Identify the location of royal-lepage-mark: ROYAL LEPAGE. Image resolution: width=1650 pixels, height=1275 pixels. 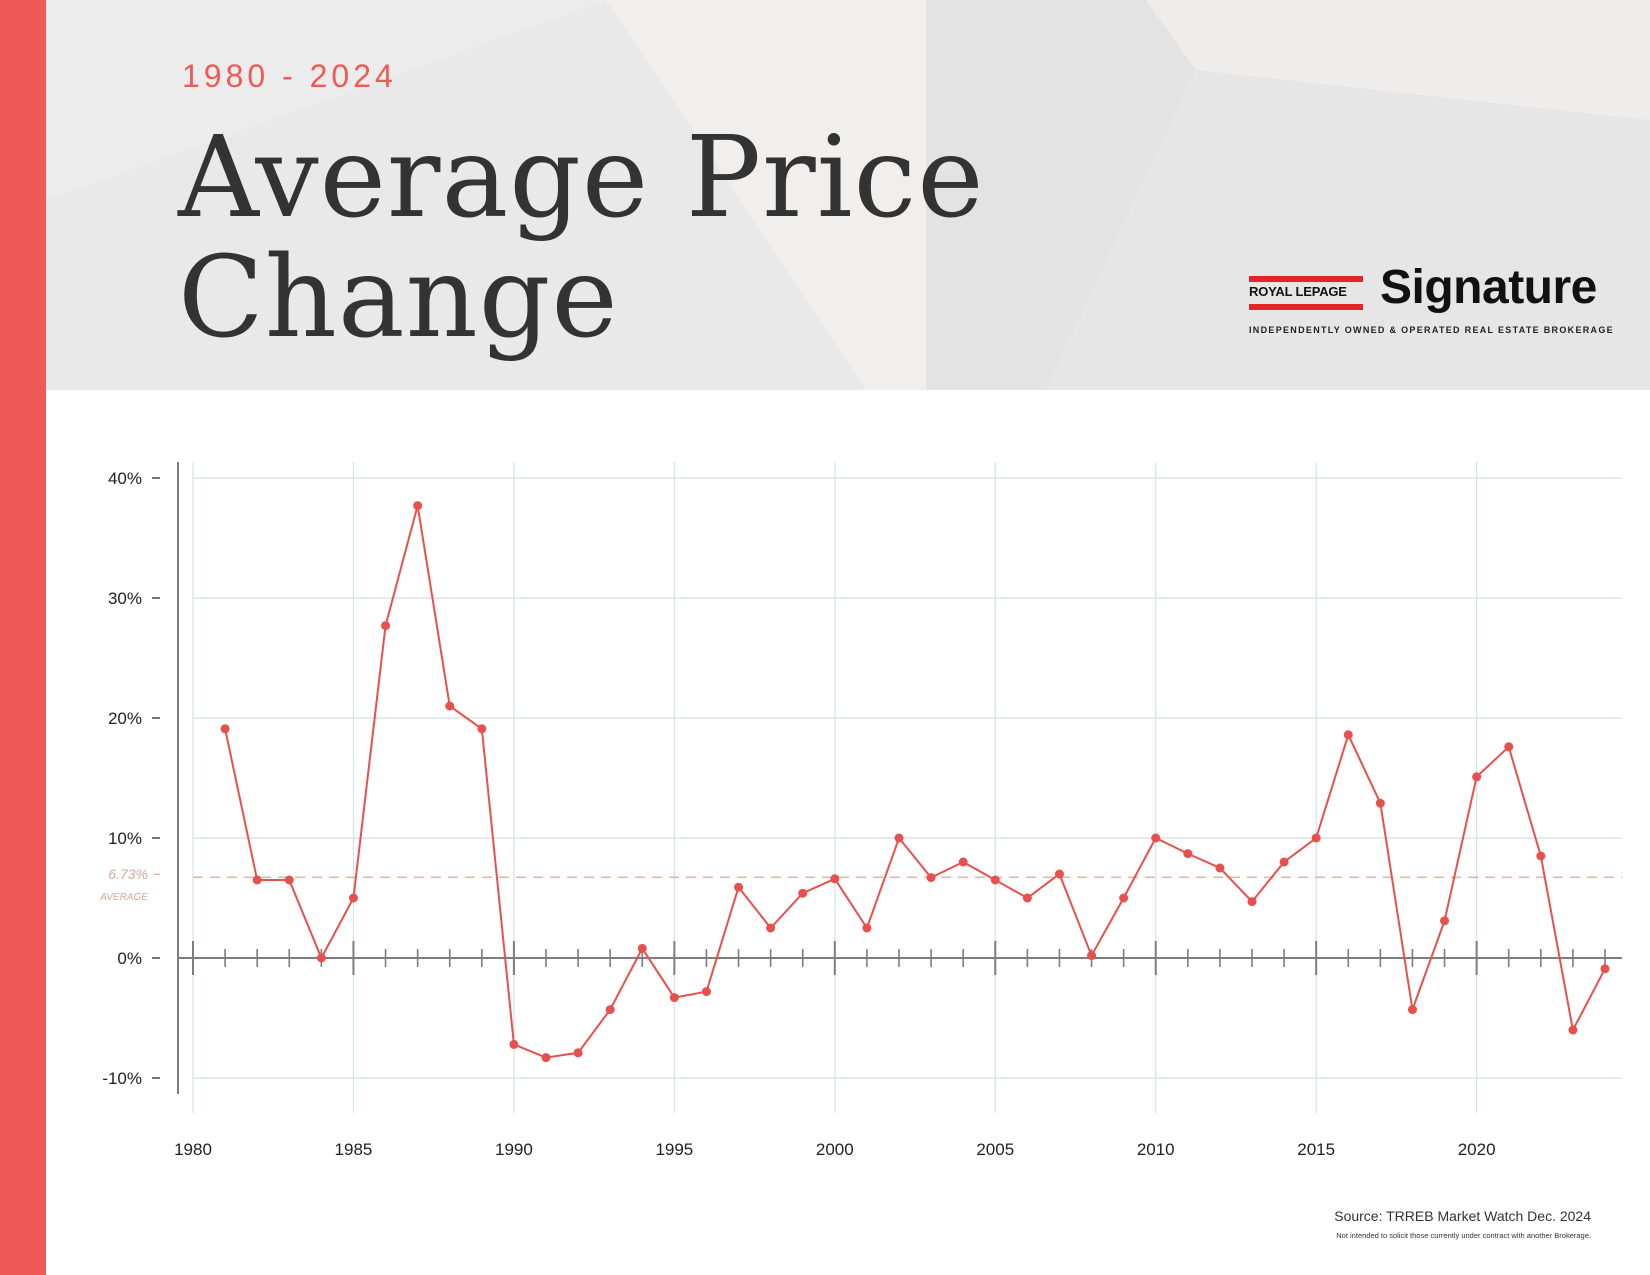
(1306, 293).